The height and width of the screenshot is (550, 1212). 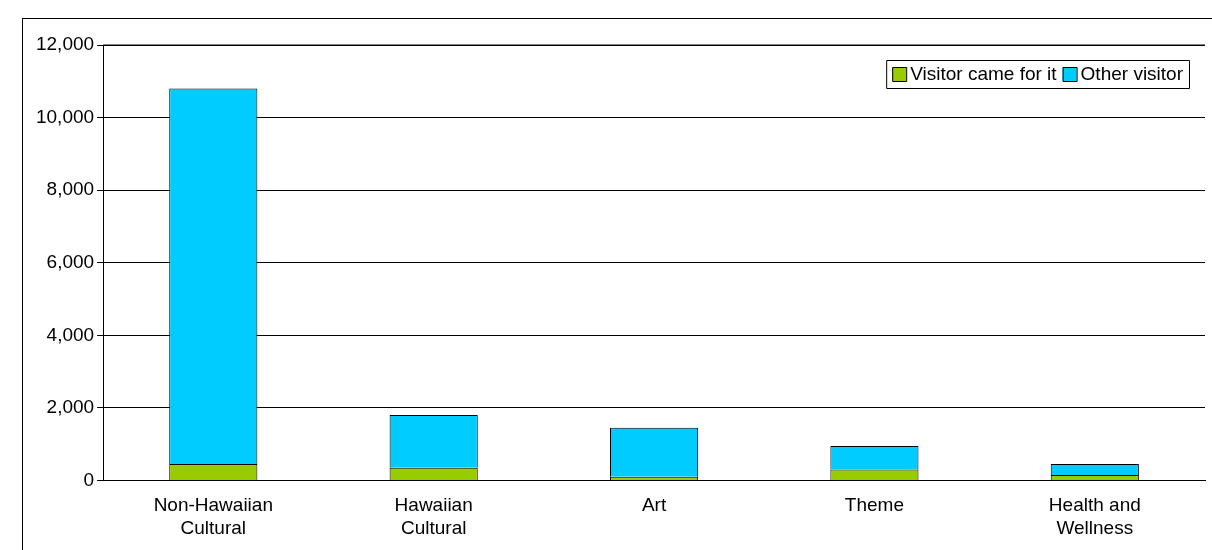 What do you see at coordinates (70, 261) in the screenshot?
I see `y-tick-label: 6,000` at bounding box center [70, 261].